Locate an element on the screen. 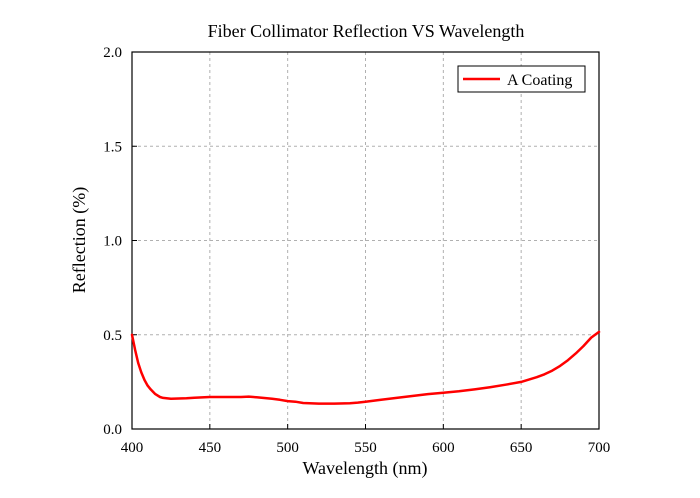 The image size is (700, 498). y-tick-label: 0.5 is located at coordinates (112, 336).